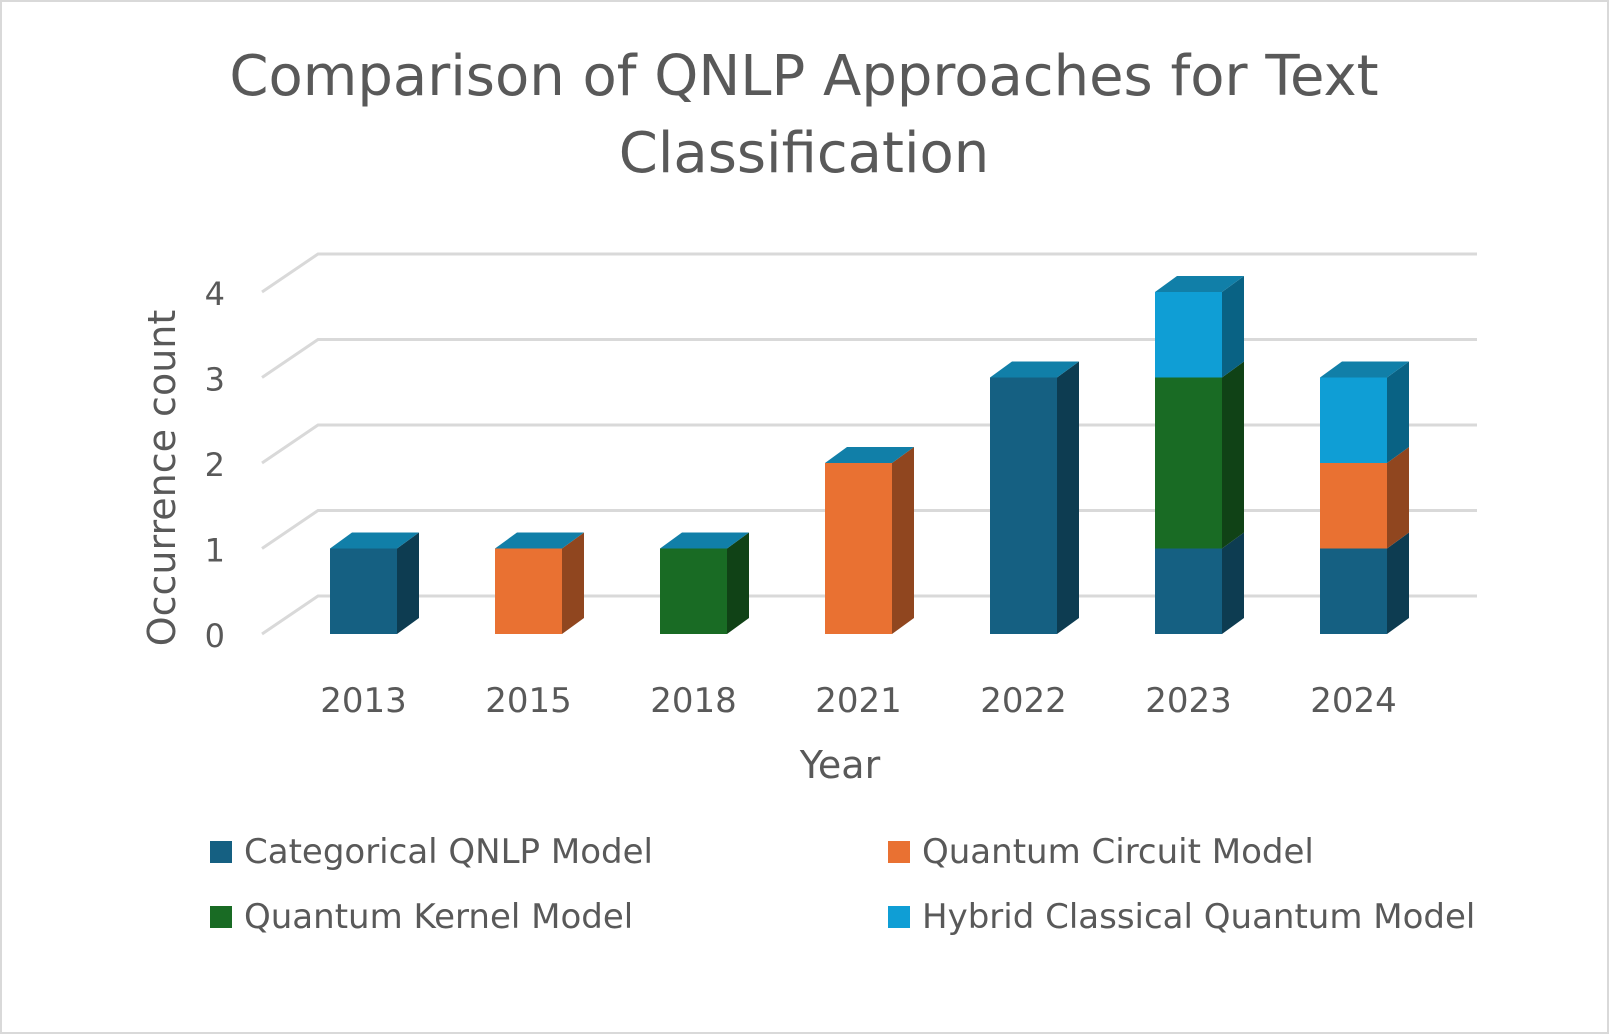 This screenshot has height=1034, width=1609. Describe the element at coordinates (162, 478) in the screenshot. I see `y-axis-title: Occurrence count` at that location.